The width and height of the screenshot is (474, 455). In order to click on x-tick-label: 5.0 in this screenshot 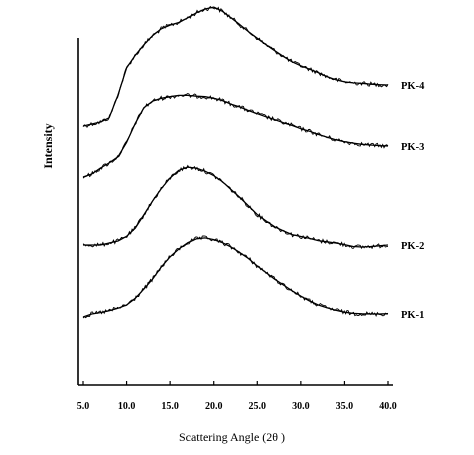, I will do `click(83, 406)`.